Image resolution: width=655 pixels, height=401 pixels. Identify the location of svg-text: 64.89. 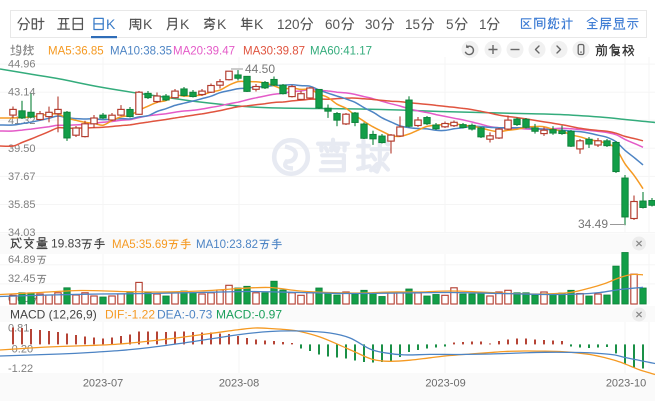
(22, 260).